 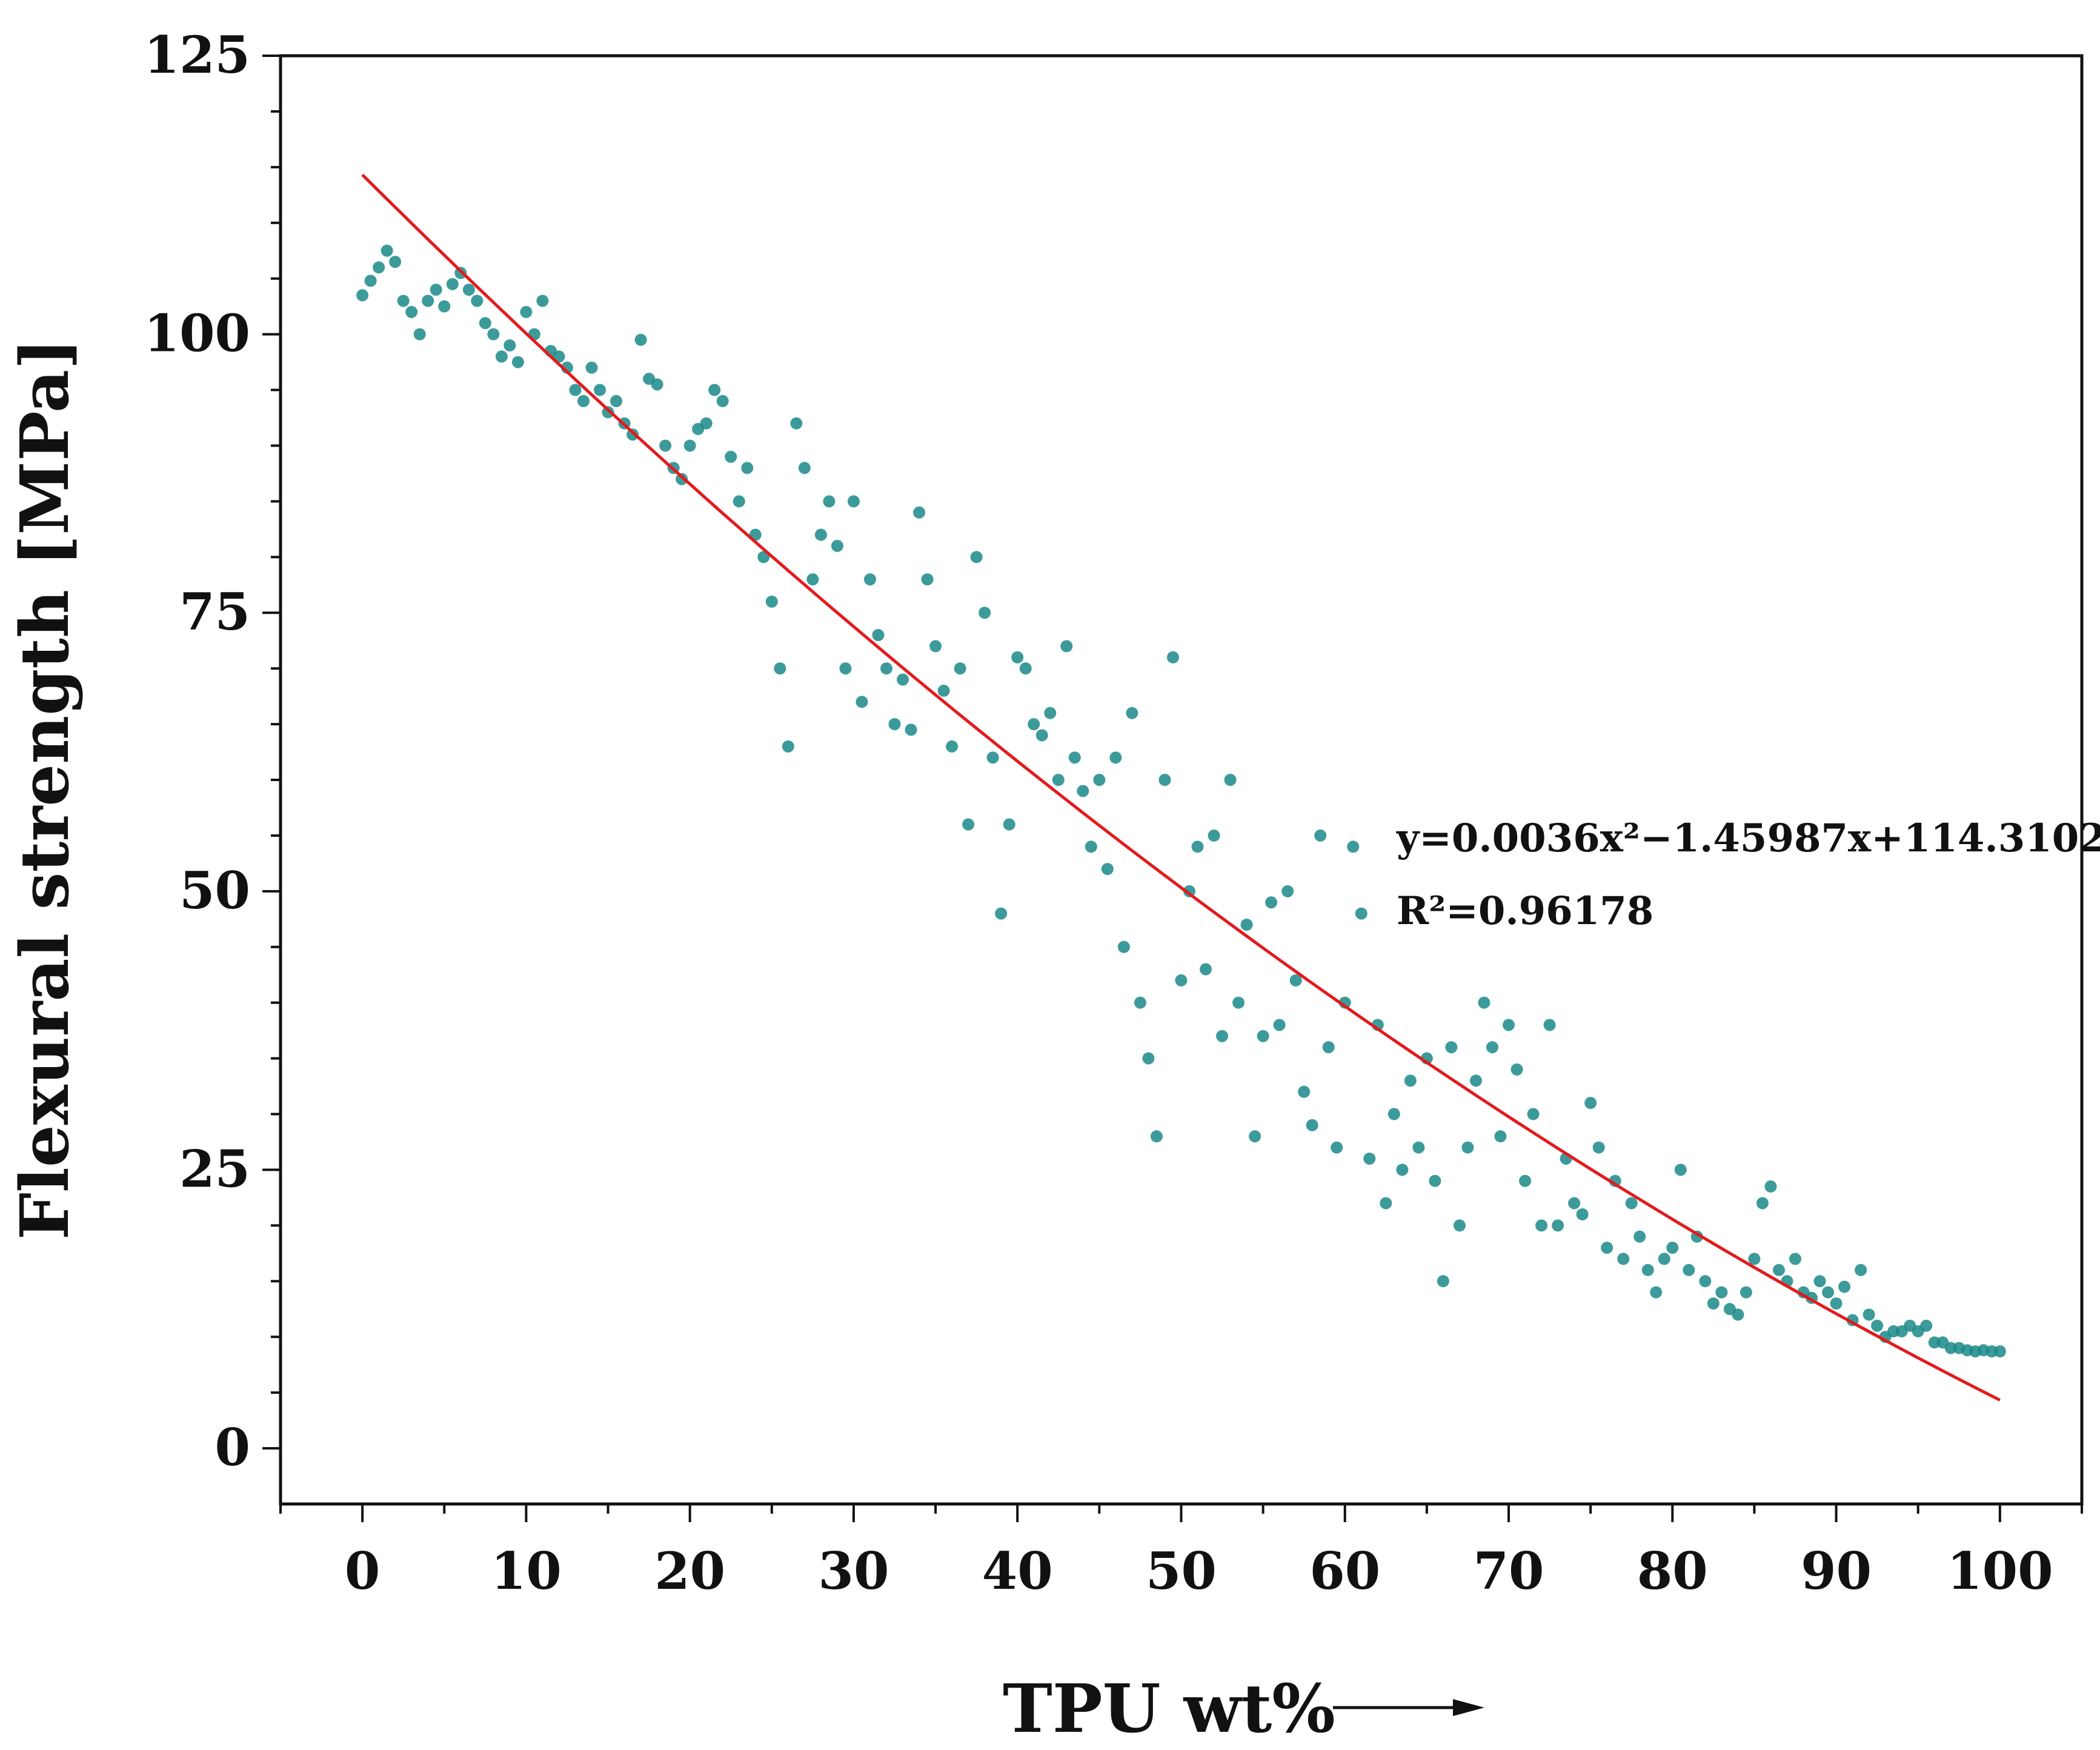 What do you see at coordinates (197, 55) in the screenshot?
I see `y-tick-label: 125` at bounding box center [197, 55].